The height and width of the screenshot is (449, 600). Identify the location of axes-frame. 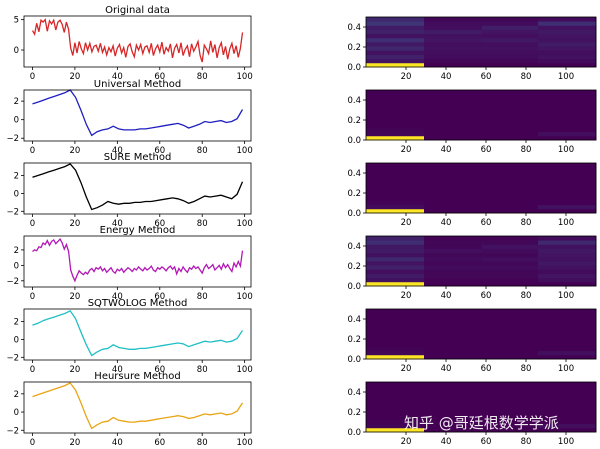
(137, 41).